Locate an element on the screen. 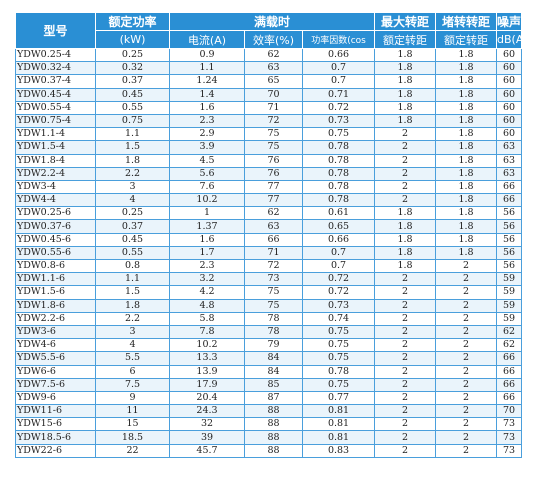 The image size is (536, 488). cell-current: 39 is located at coordinates (207, 437).